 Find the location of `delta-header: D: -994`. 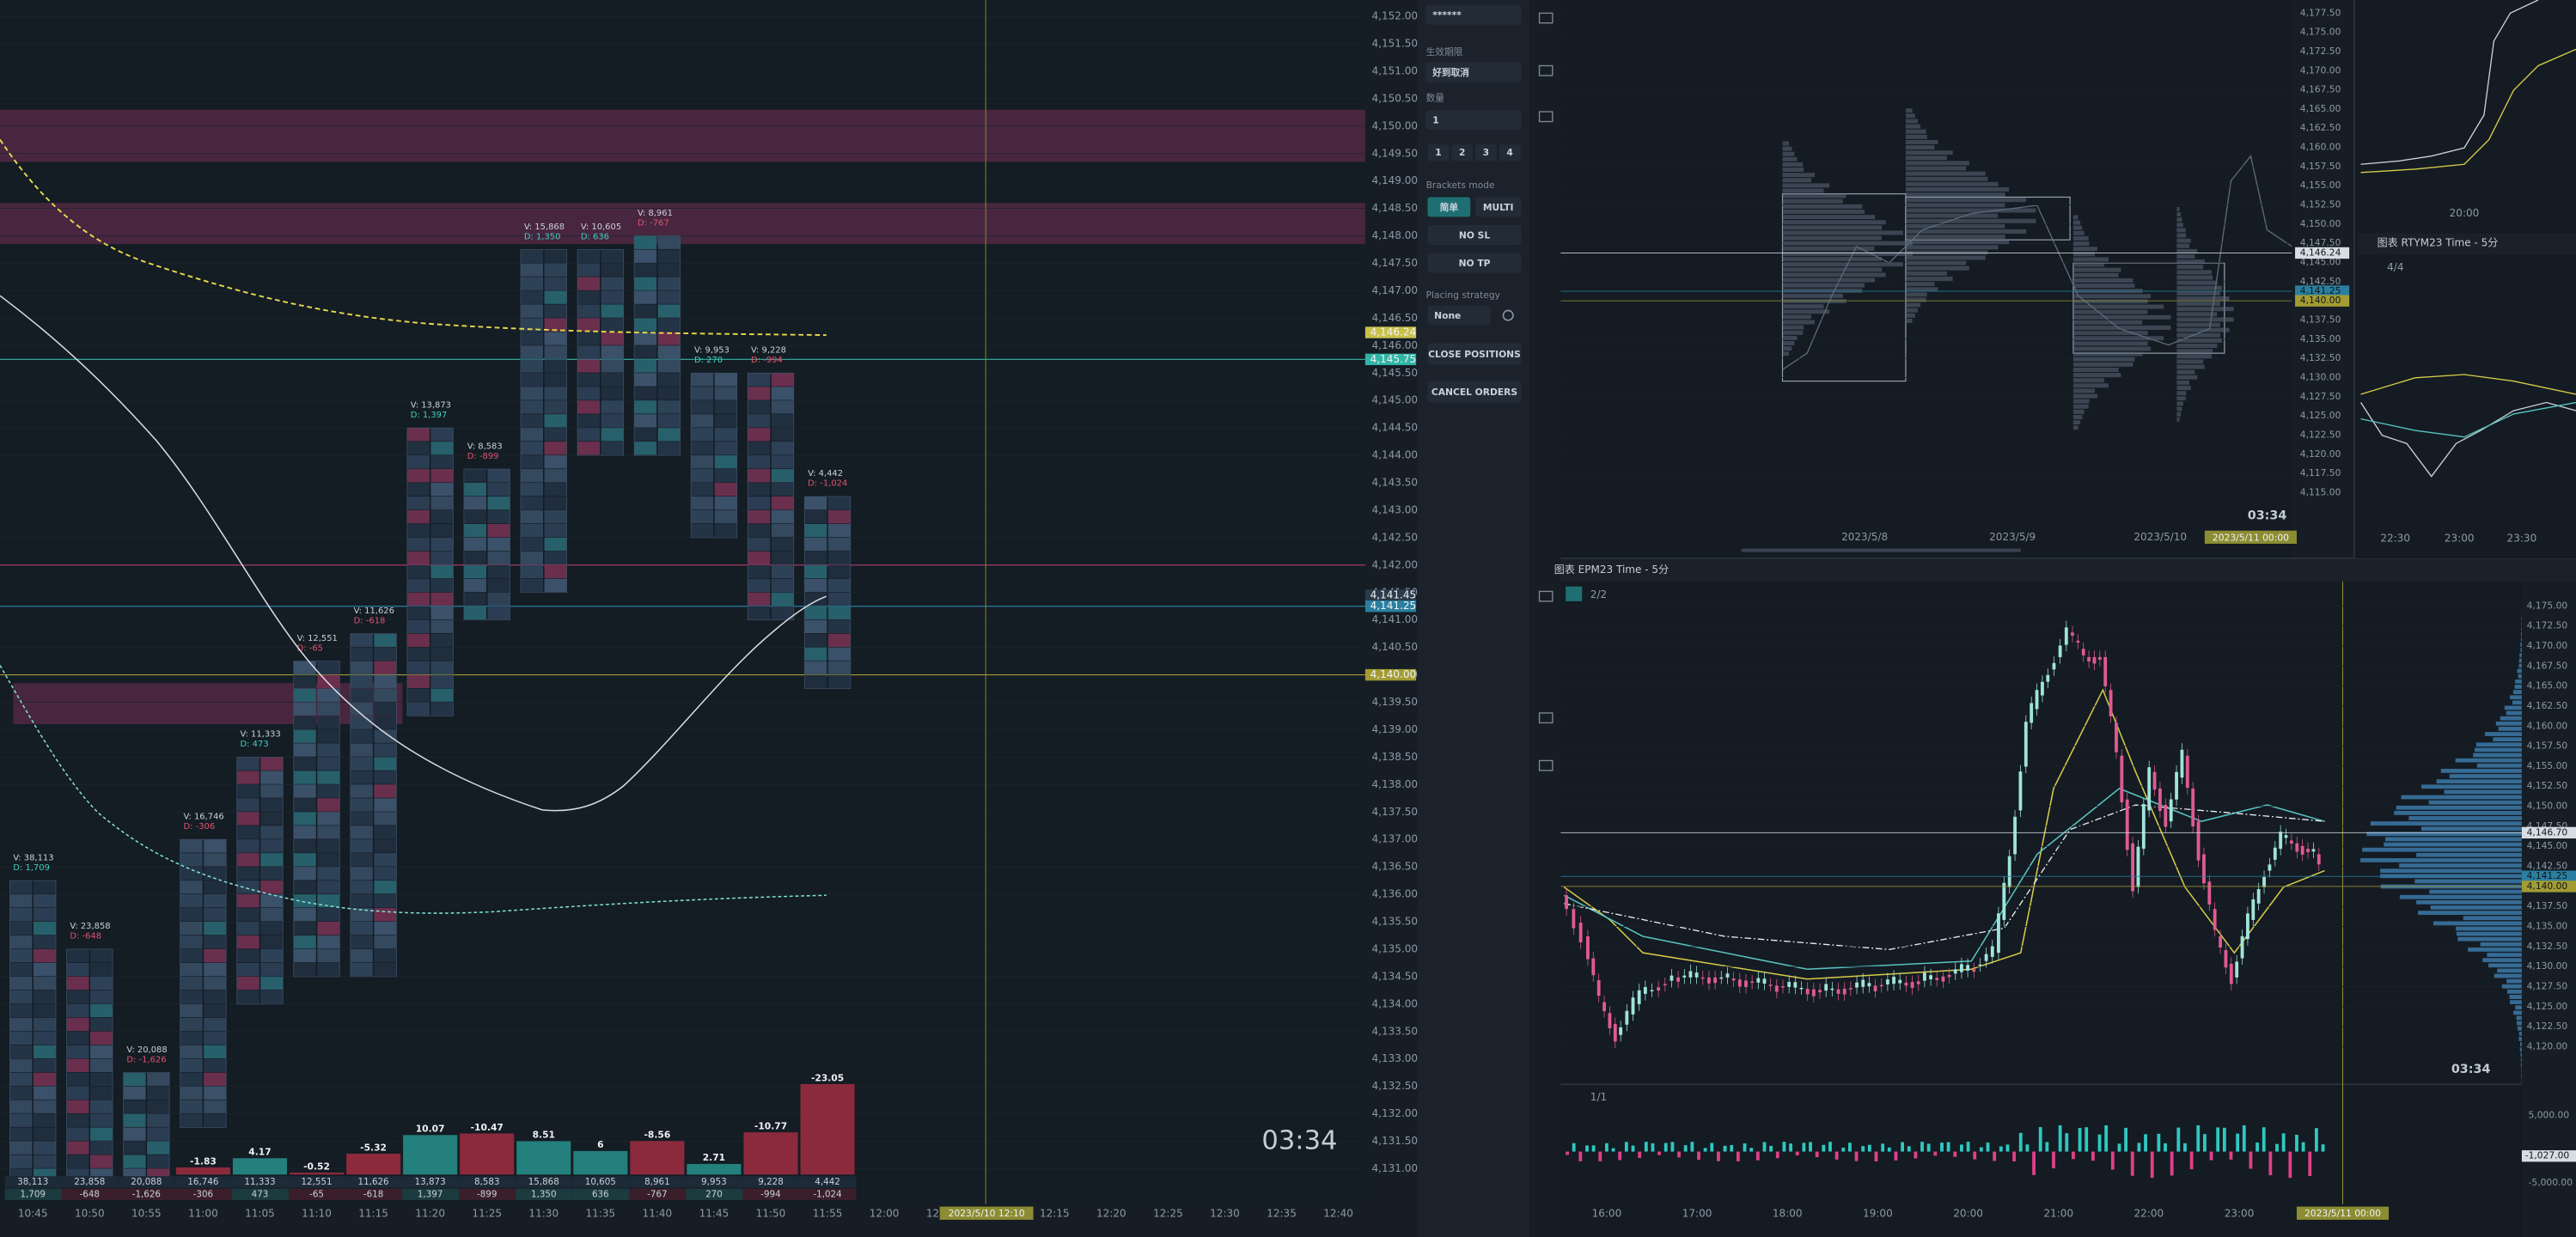

delta-header: D: -994 is located at coordinates (767, 360).